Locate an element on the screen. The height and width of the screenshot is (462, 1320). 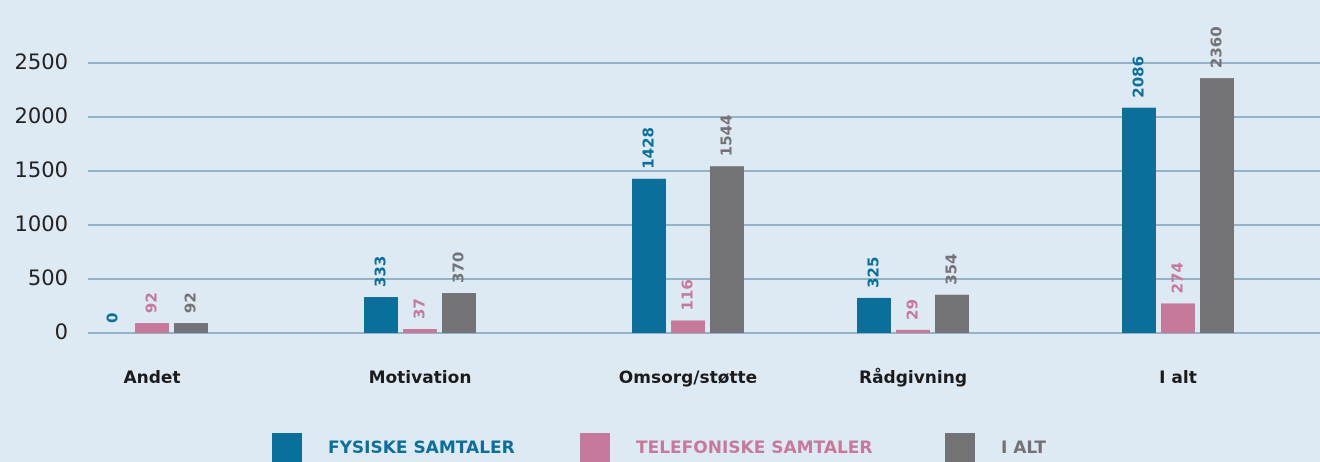
x-tick-label: Omsorg/støtte is located at coordinates (688, 378).